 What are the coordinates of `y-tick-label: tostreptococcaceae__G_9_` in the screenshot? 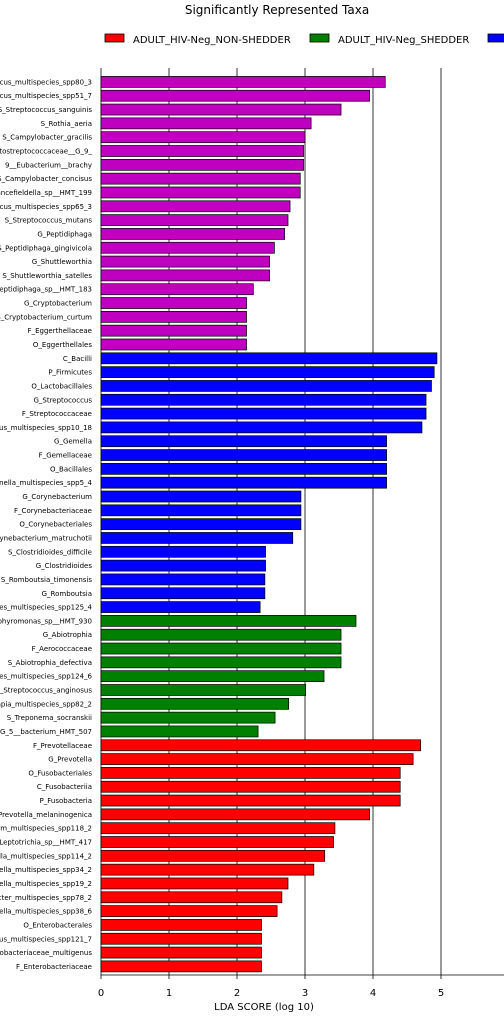 It's located at (46, 152).